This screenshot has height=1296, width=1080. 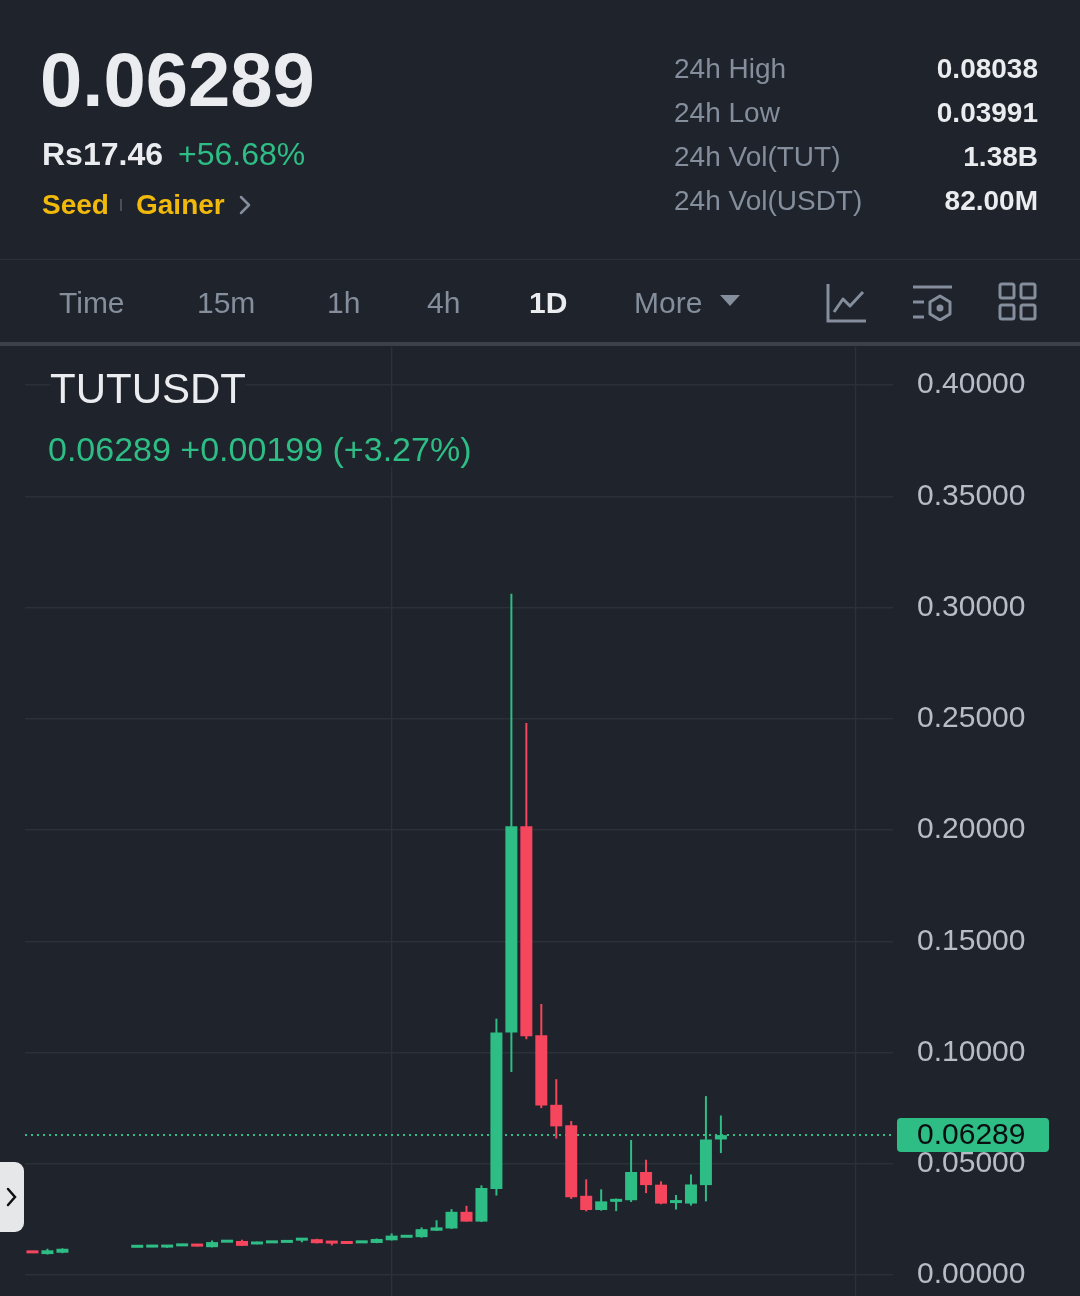 What do you see at coordinates (177, 79) in the screenshot?
I see `text: 0.06289` at bounding box center [177, 79].